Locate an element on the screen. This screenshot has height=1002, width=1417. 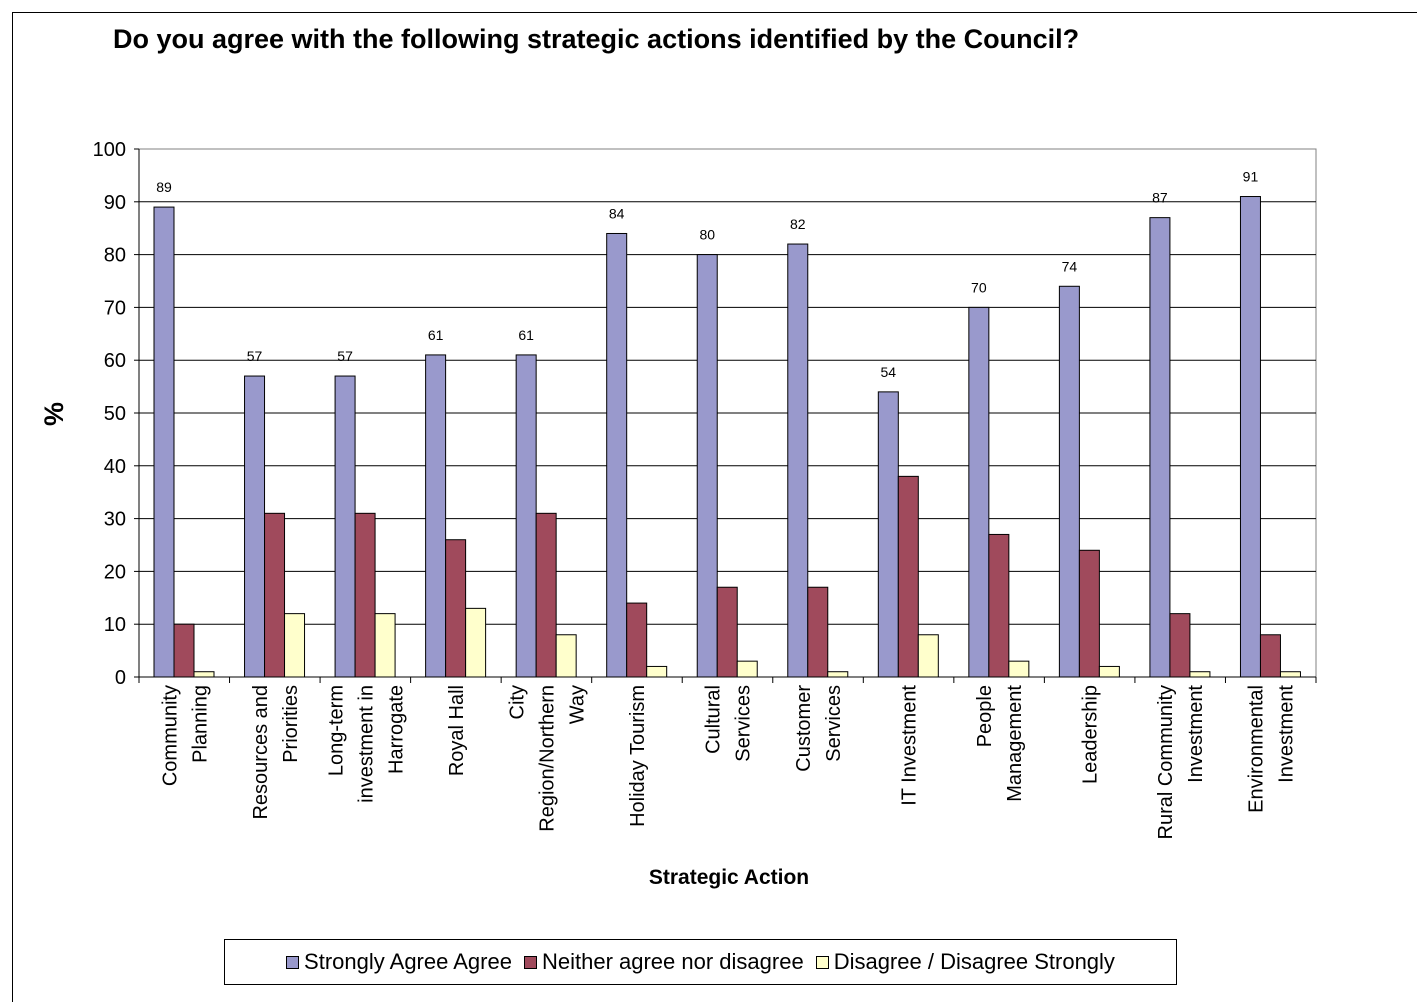
x-category-label-line: Environmental is located at coordinates (1257, 749).